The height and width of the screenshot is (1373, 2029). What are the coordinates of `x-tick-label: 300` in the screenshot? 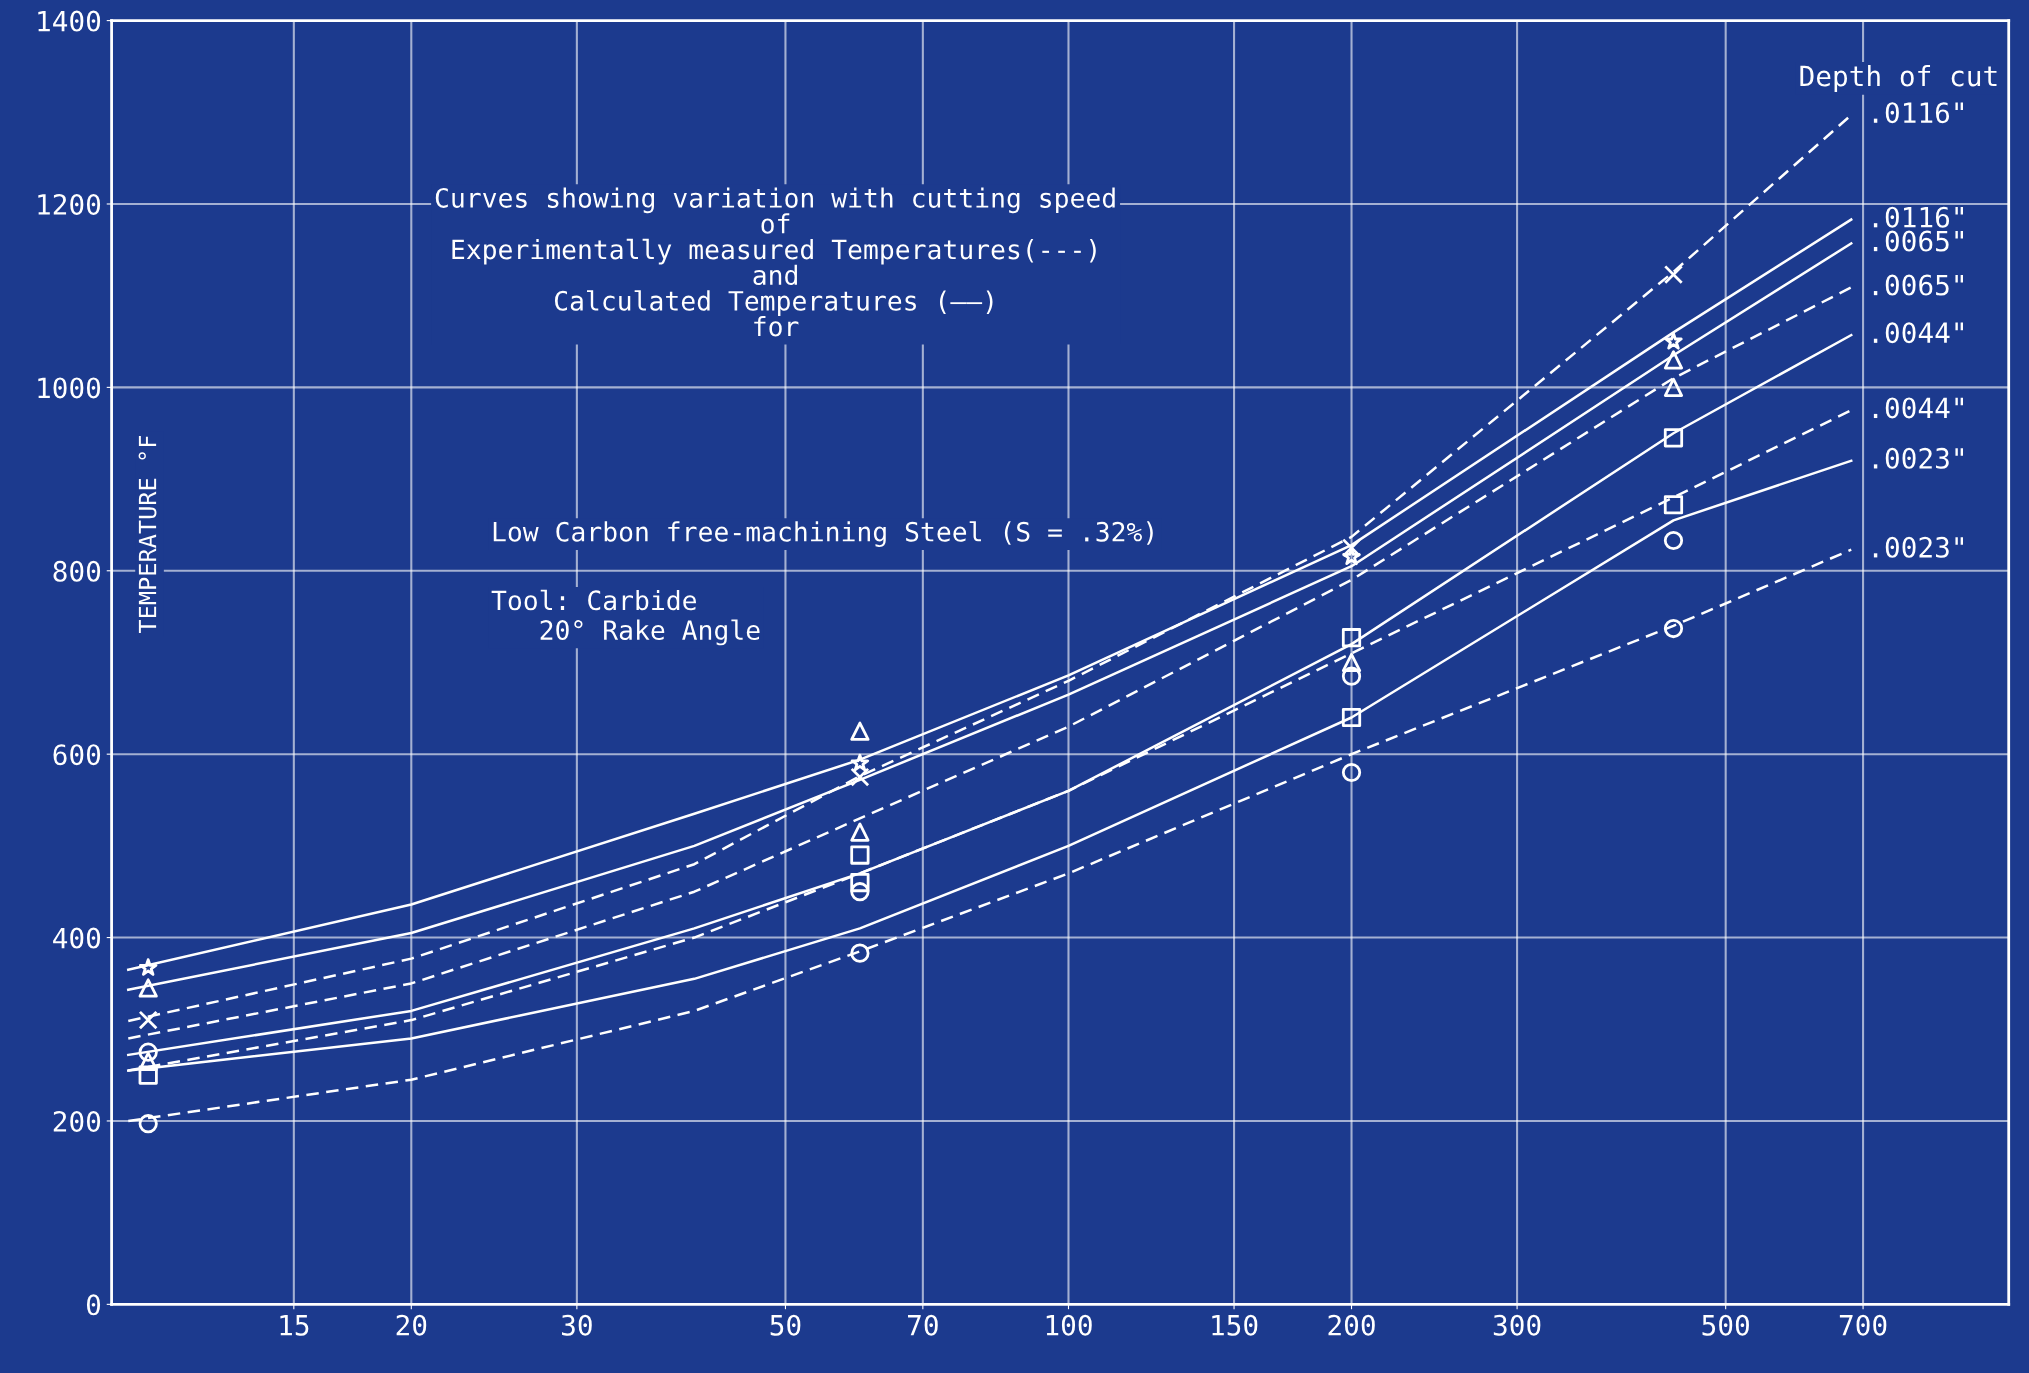 It's located at (1517, 1325).